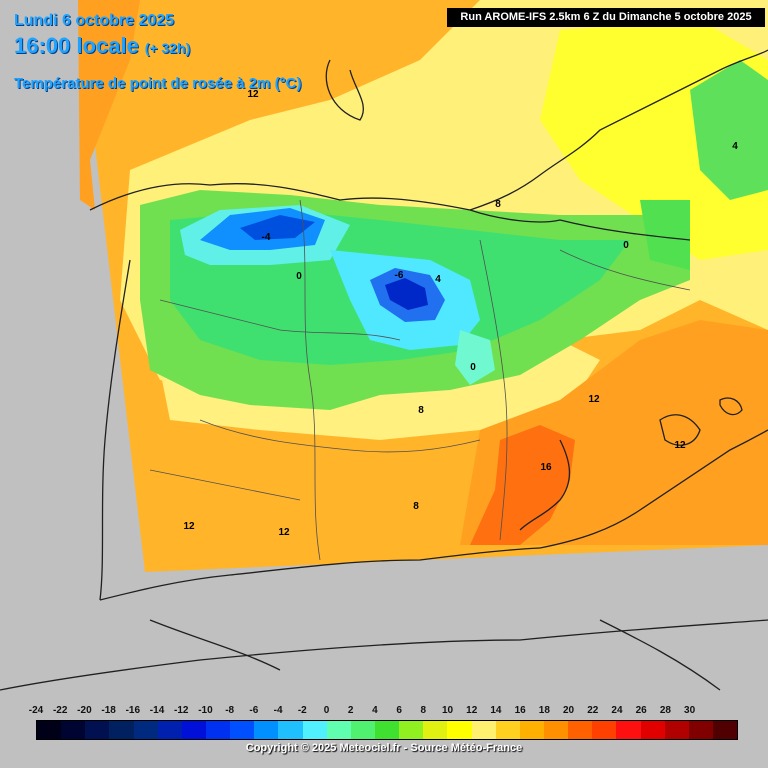 Image resolution: width=768 pixels, height=768 pixels. Describe the element at coordinates (568, 710) in the screenshot. I see `legend-tick-label: 20` at that location.